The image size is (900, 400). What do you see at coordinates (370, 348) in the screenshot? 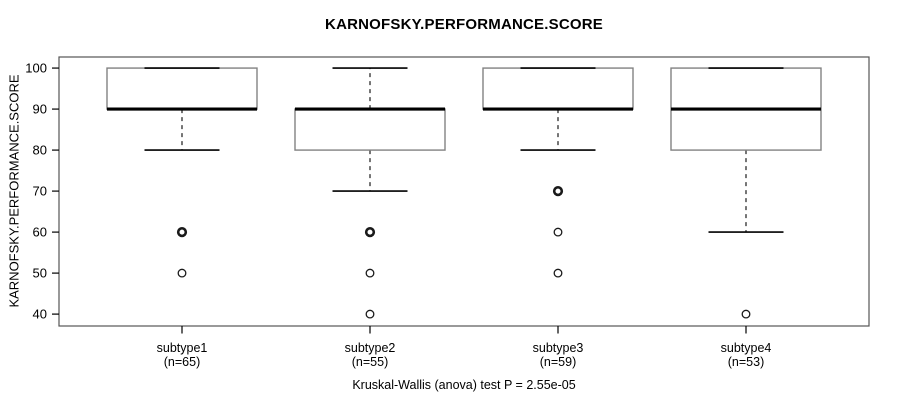
I see `x-tick-label: subtype2` at bounding box center [370, 348].